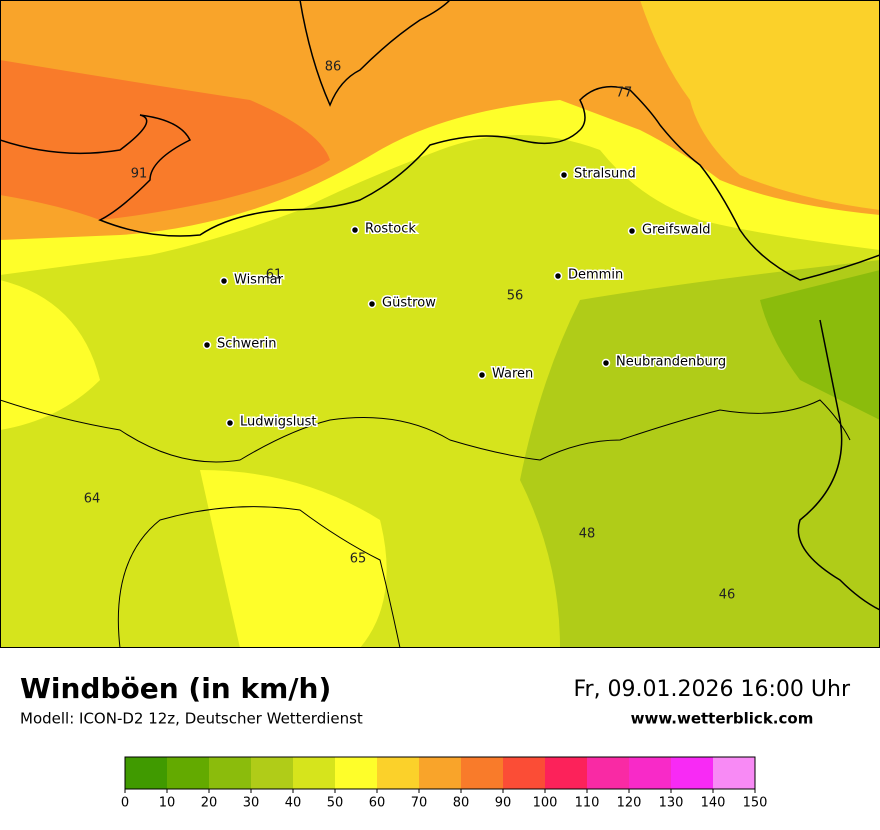 Image resolution: width=880 pixels, height=830 pixels. What do you see at coordinates (722, 719) in the screenshot?
I see `website: www.wetterblick.com` at bounding box center [722, 719].